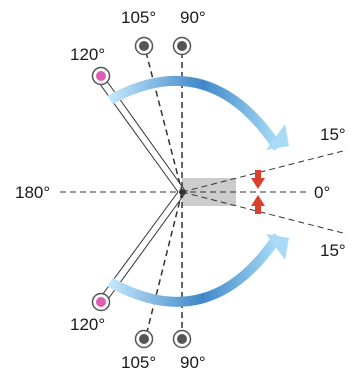 The image size is (353, 372). What do you see at coordinates (101, 76) in the screenshot?
I see `circle-marker-icon-120-top` at bounding box center [101, 76].